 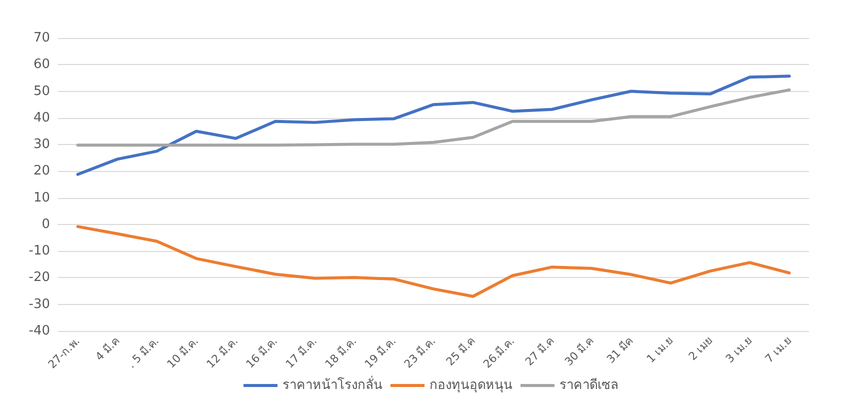 I want to click on y-tick-label: 60, so click(x=41, y=64).